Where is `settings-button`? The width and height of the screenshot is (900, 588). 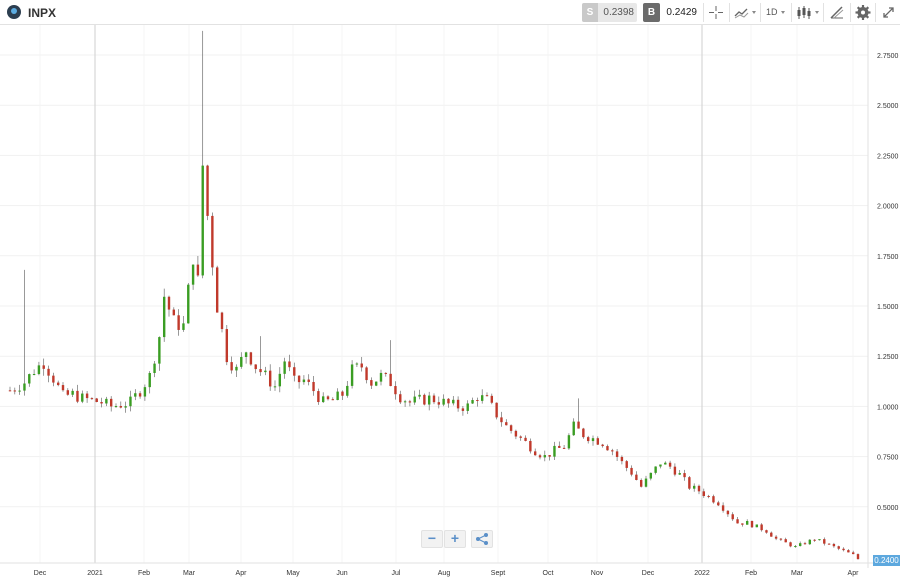
settings-button is located at coordinates (862, 12).